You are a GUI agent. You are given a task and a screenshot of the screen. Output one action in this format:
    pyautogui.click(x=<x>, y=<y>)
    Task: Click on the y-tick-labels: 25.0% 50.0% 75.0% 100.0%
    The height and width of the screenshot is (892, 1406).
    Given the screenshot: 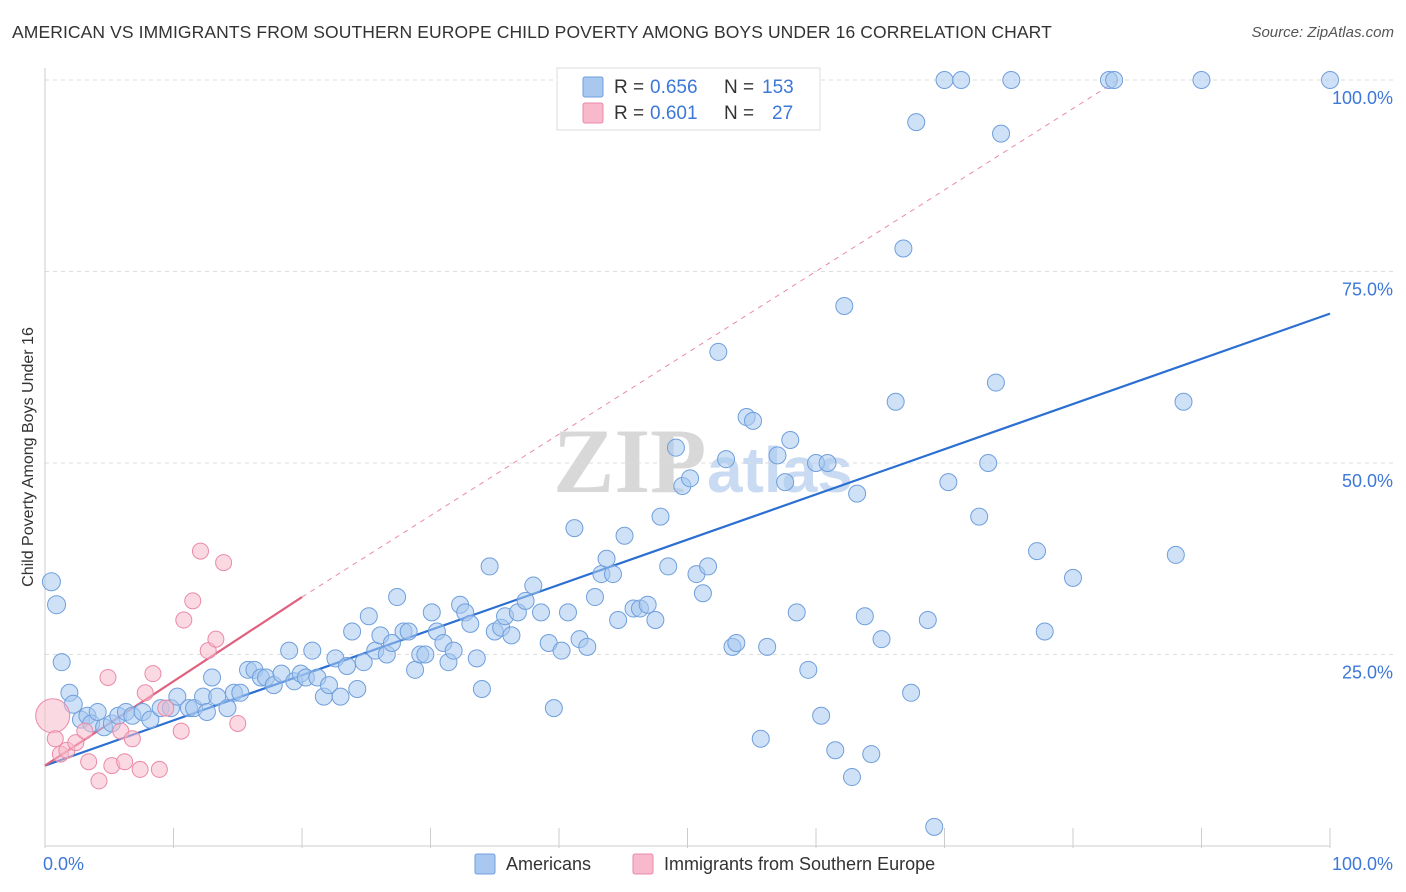 What is the action you would take?
    pyautogui.click(x=1362, y=385)
    